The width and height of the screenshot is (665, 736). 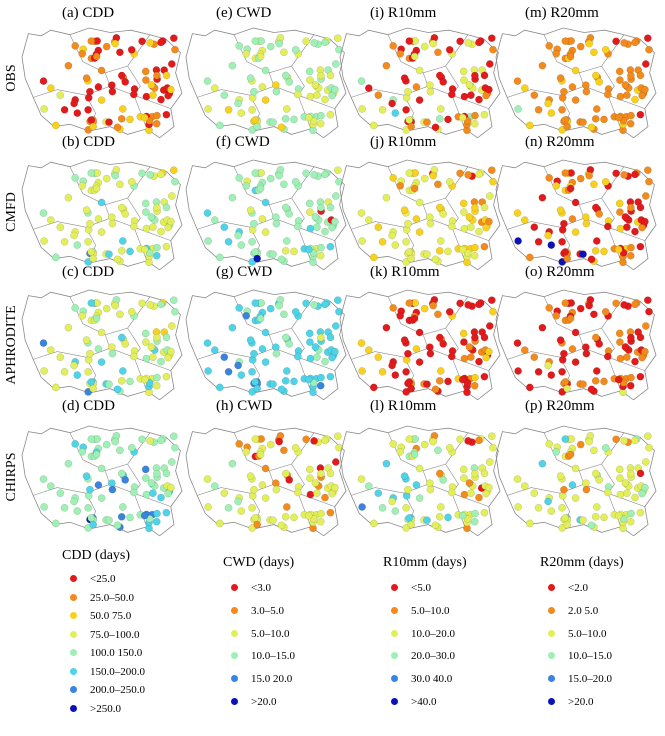 What do you see at coordinates (420, 97) in the screenshot?
I see `region-boundary` at bounding box center [420, 97].